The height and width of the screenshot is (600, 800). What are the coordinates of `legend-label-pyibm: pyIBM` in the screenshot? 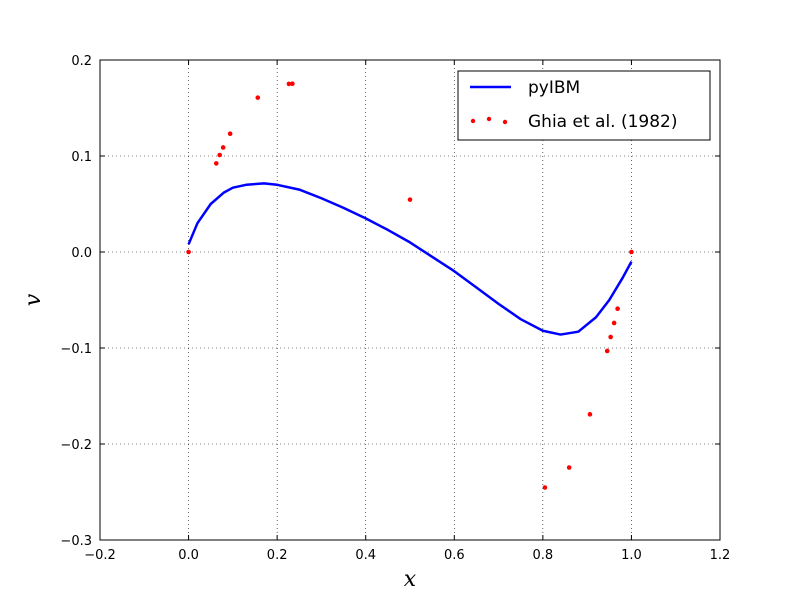 It's located at (554, 88).